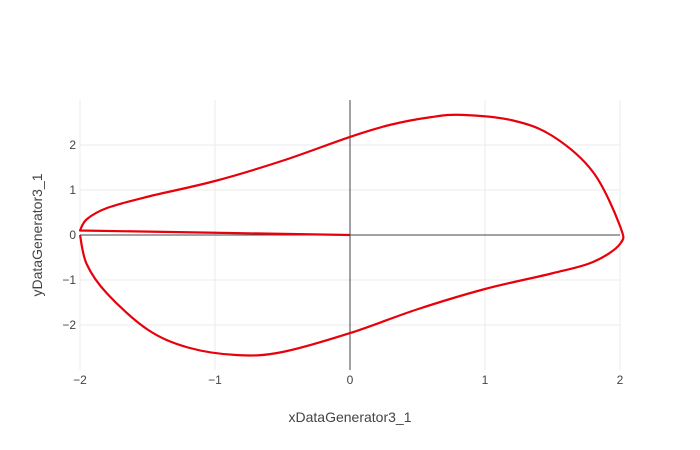 The image size is (700, 450). I want to click on y-tick-label: 1, so click(72, 190).